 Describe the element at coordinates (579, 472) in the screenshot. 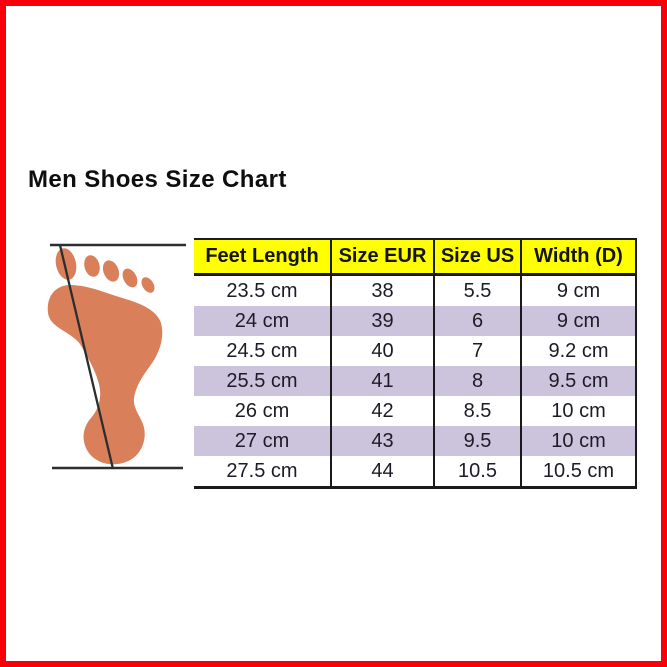

I see `table-cell: 10.5 cm` at that location.